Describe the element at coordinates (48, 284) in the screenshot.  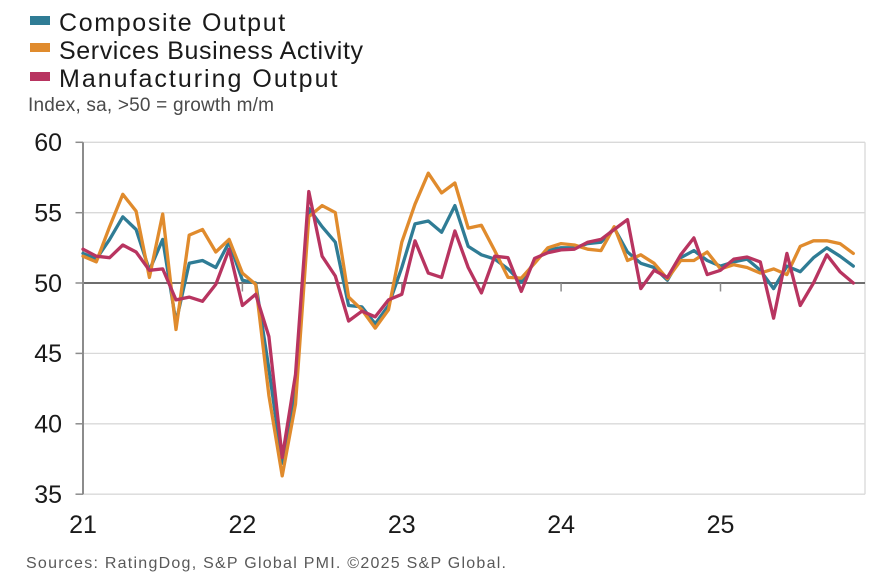
I see `svg-text: 50` at that location.